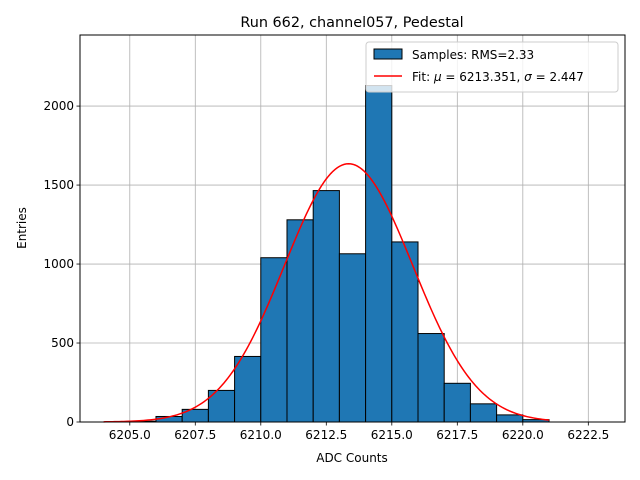 This screenshot has height=480, width=640. Describe the element at coordinates (528, 77) in the screenshot. I see `legend-fit-sigma-symbol: σ` at that location.